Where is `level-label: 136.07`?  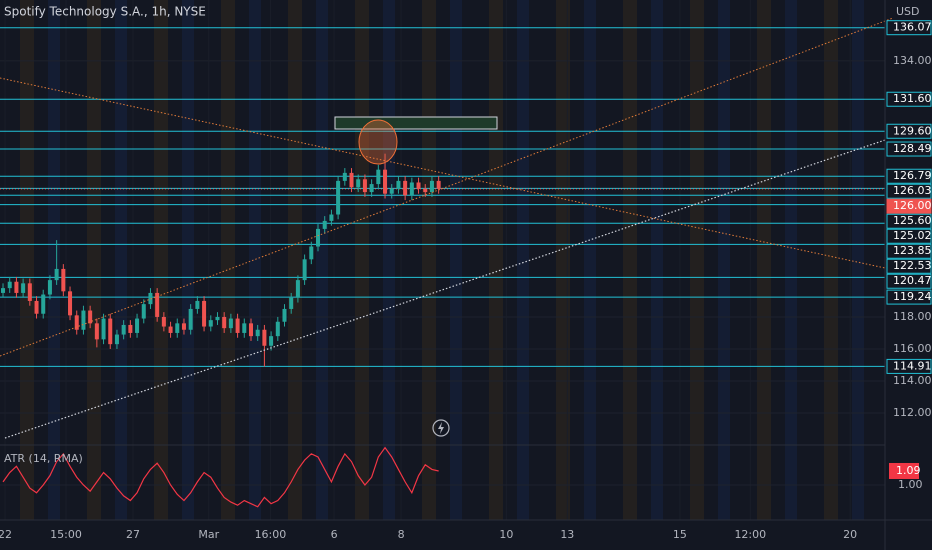 level-label: 136.07 is located at coordinates (912, 27).